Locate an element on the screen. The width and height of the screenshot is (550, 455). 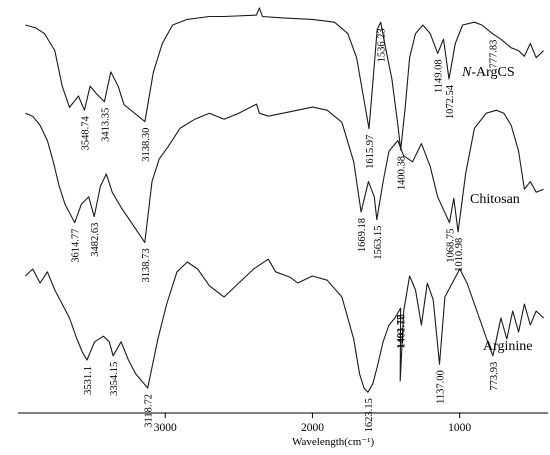
peak-label: 3138.73 is located at coordinates (146, 265).